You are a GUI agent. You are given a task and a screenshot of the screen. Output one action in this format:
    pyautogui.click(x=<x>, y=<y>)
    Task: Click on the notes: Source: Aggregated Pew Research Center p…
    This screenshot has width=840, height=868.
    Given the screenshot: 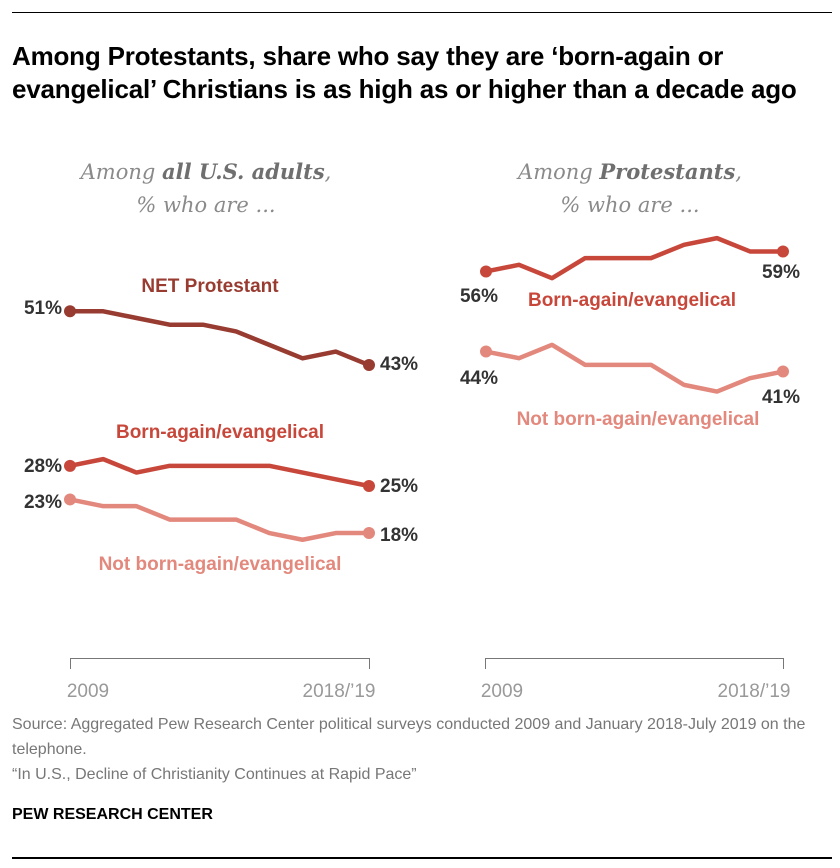 What is the action you would take?
    pyautogui.click(x=412, y=749)
    